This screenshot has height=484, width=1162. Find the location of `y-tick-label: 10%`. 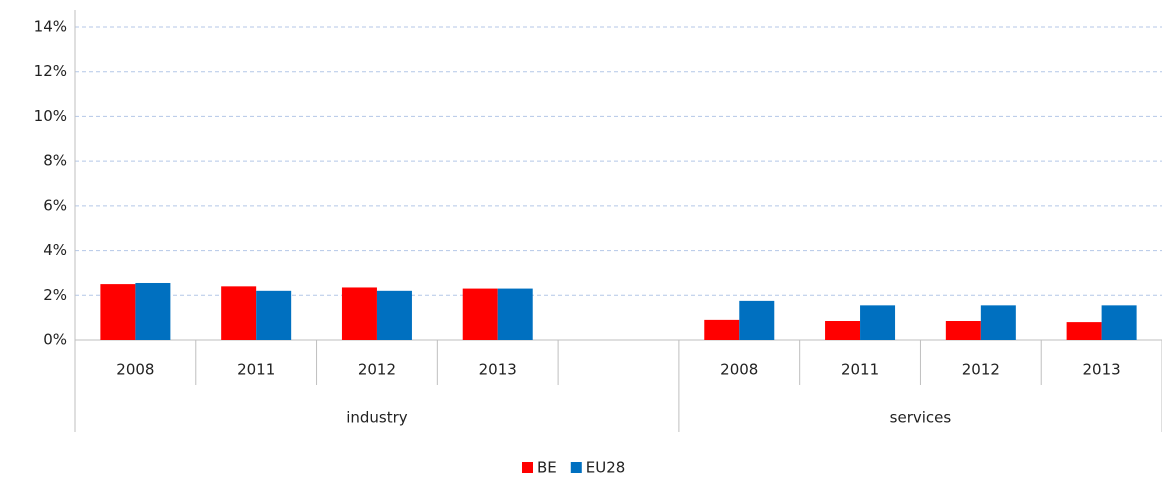

y-tick-label: 10% is located at coordinates (50, 116).